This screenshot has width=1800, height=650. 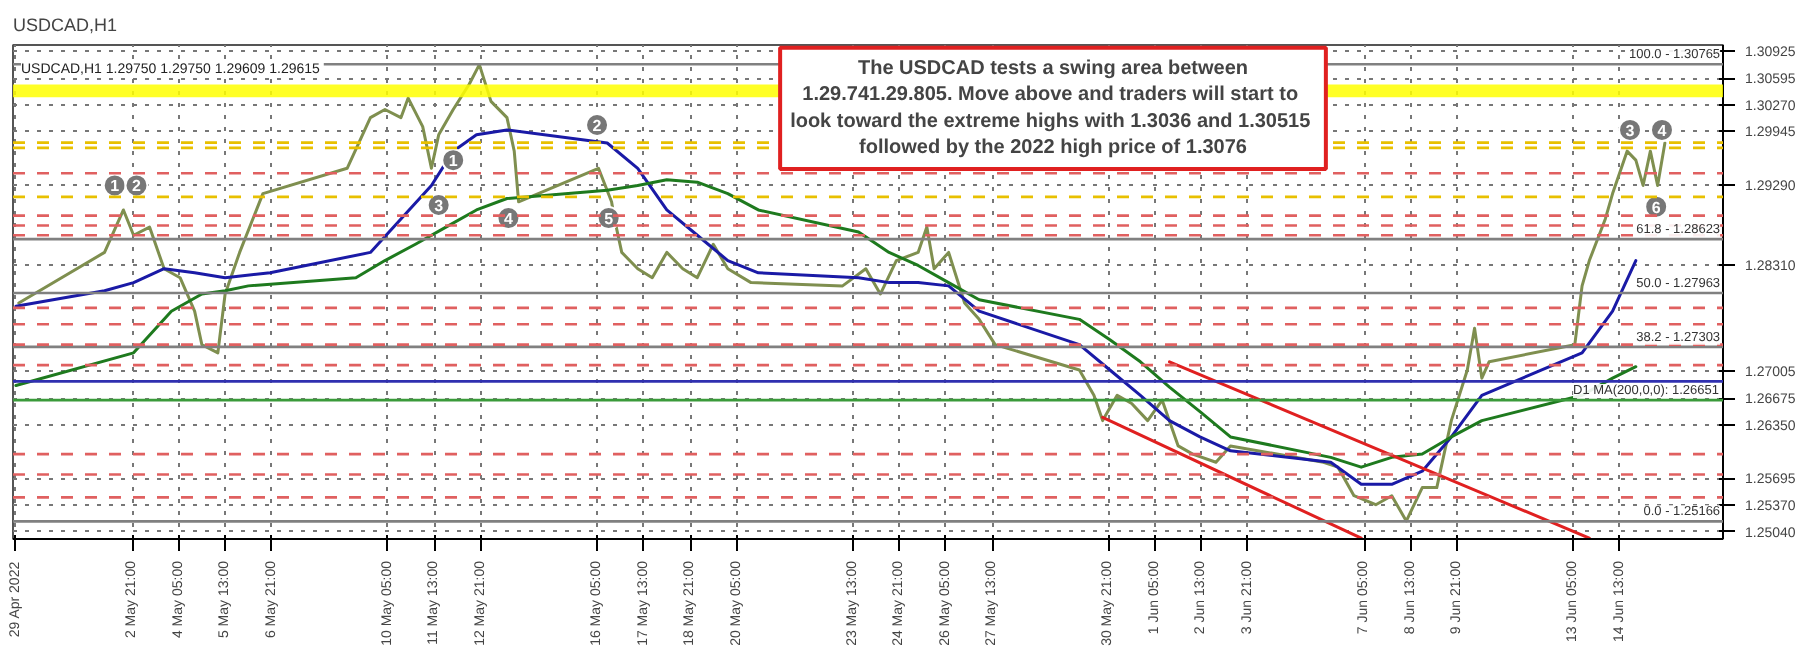 What do you see at coordinates (1656, 207) in the screenshot?
I see `annotation: 6` at bounding box center [1656, 207].